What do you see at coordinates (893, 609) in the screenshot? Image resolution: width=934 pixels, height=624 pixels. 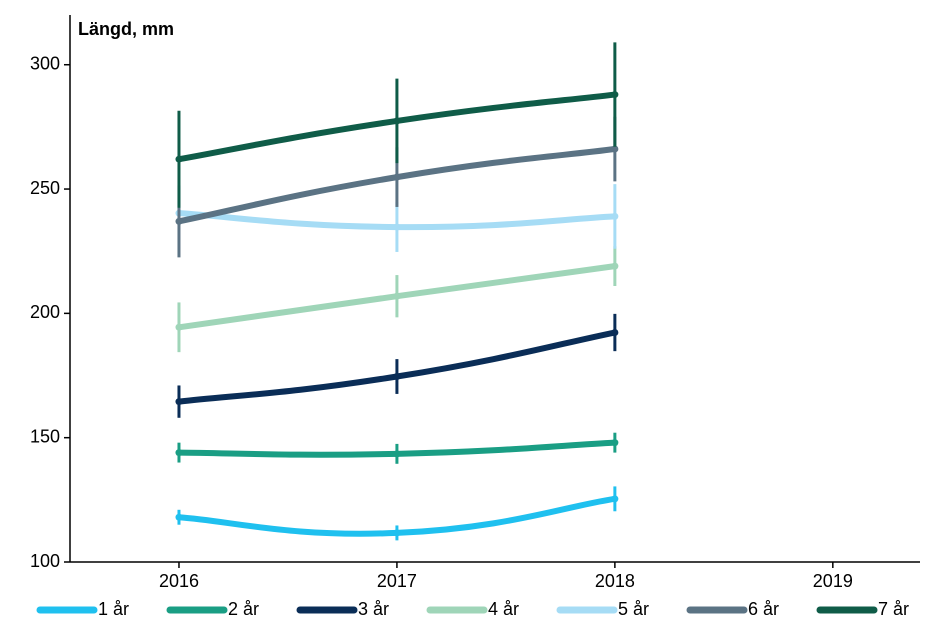 I see `legend-label: 7 år` at bounding box center [893, 609].